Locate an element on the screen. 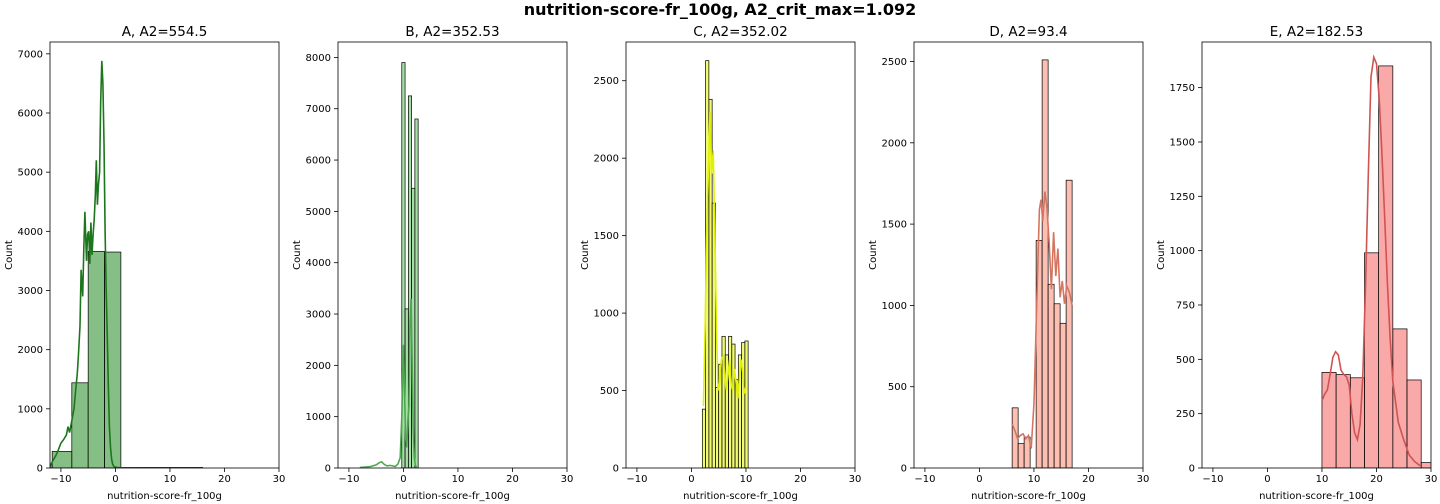 The width and height of the screenshot is (1440, 504). subplot-title: D, A2=93.4 is located at coordinates (1028, 32).